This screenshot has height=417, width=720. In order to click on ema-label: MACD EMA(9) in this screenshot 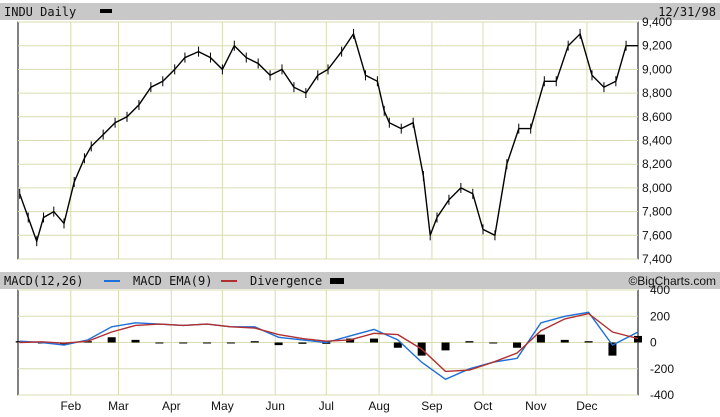, I will do `click(172, 281)`.